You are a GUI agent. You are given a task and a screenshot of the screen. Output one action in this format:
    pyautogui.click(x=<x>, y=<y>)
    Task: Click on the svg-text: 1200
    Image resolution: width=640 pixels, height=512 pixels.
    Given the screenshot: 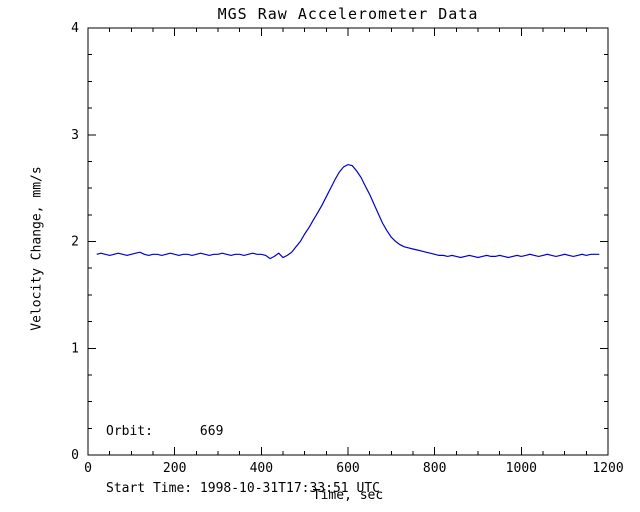 What is the action you would take?
    pyautogui.click(x=607, y=468)
    